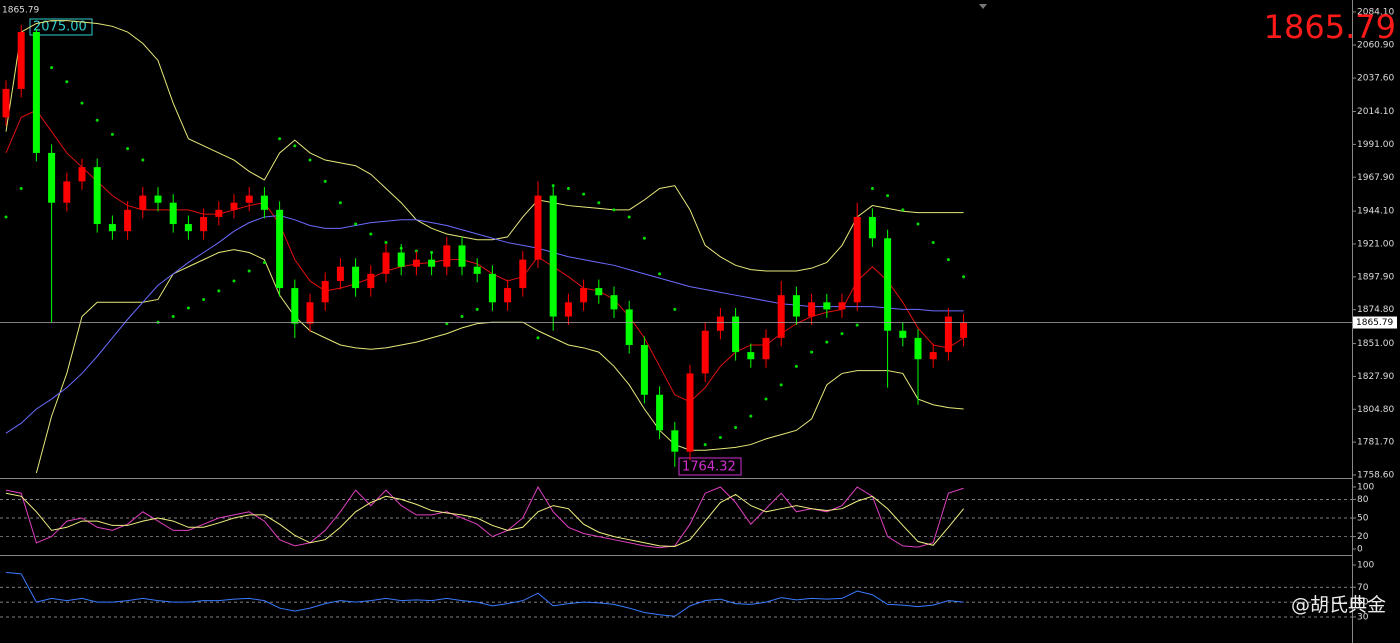  I want to click on low-label: 1764.32, so click(709, 467).